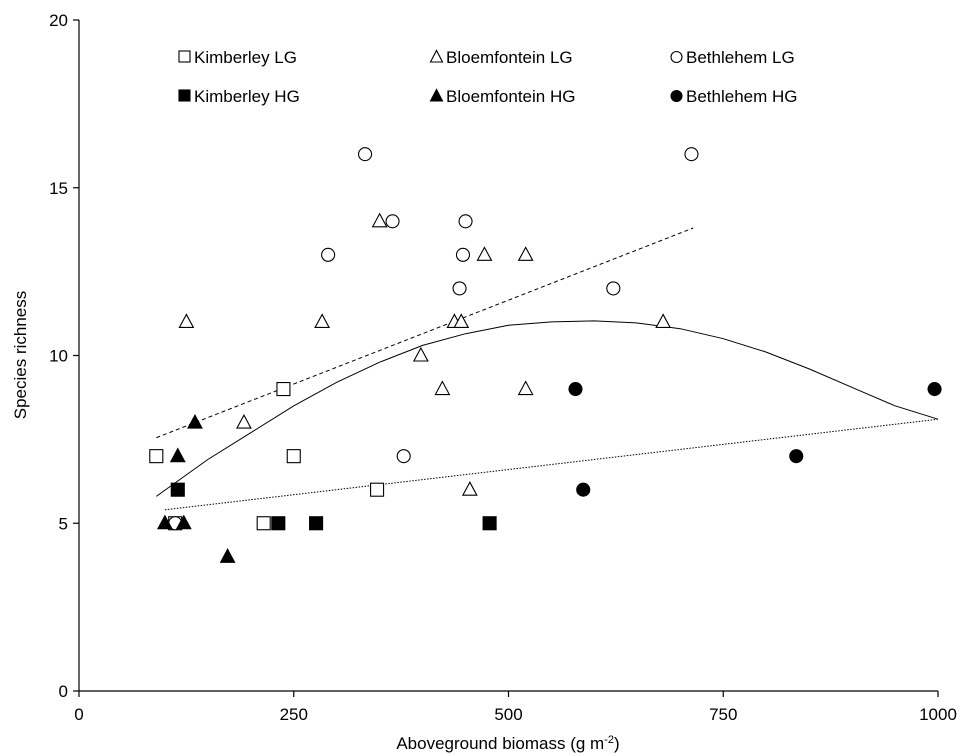 This screenshot has width=962, height=756. I want to click on y-tick-label: 20, so click(58, 20).